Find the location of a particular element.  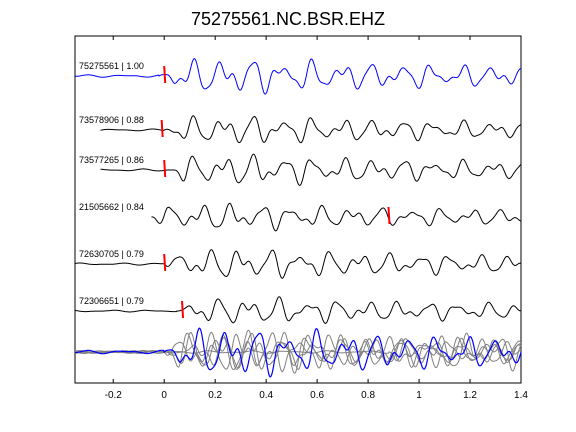

x-tick-label: 0.6 is located at coordinates (317, 395).